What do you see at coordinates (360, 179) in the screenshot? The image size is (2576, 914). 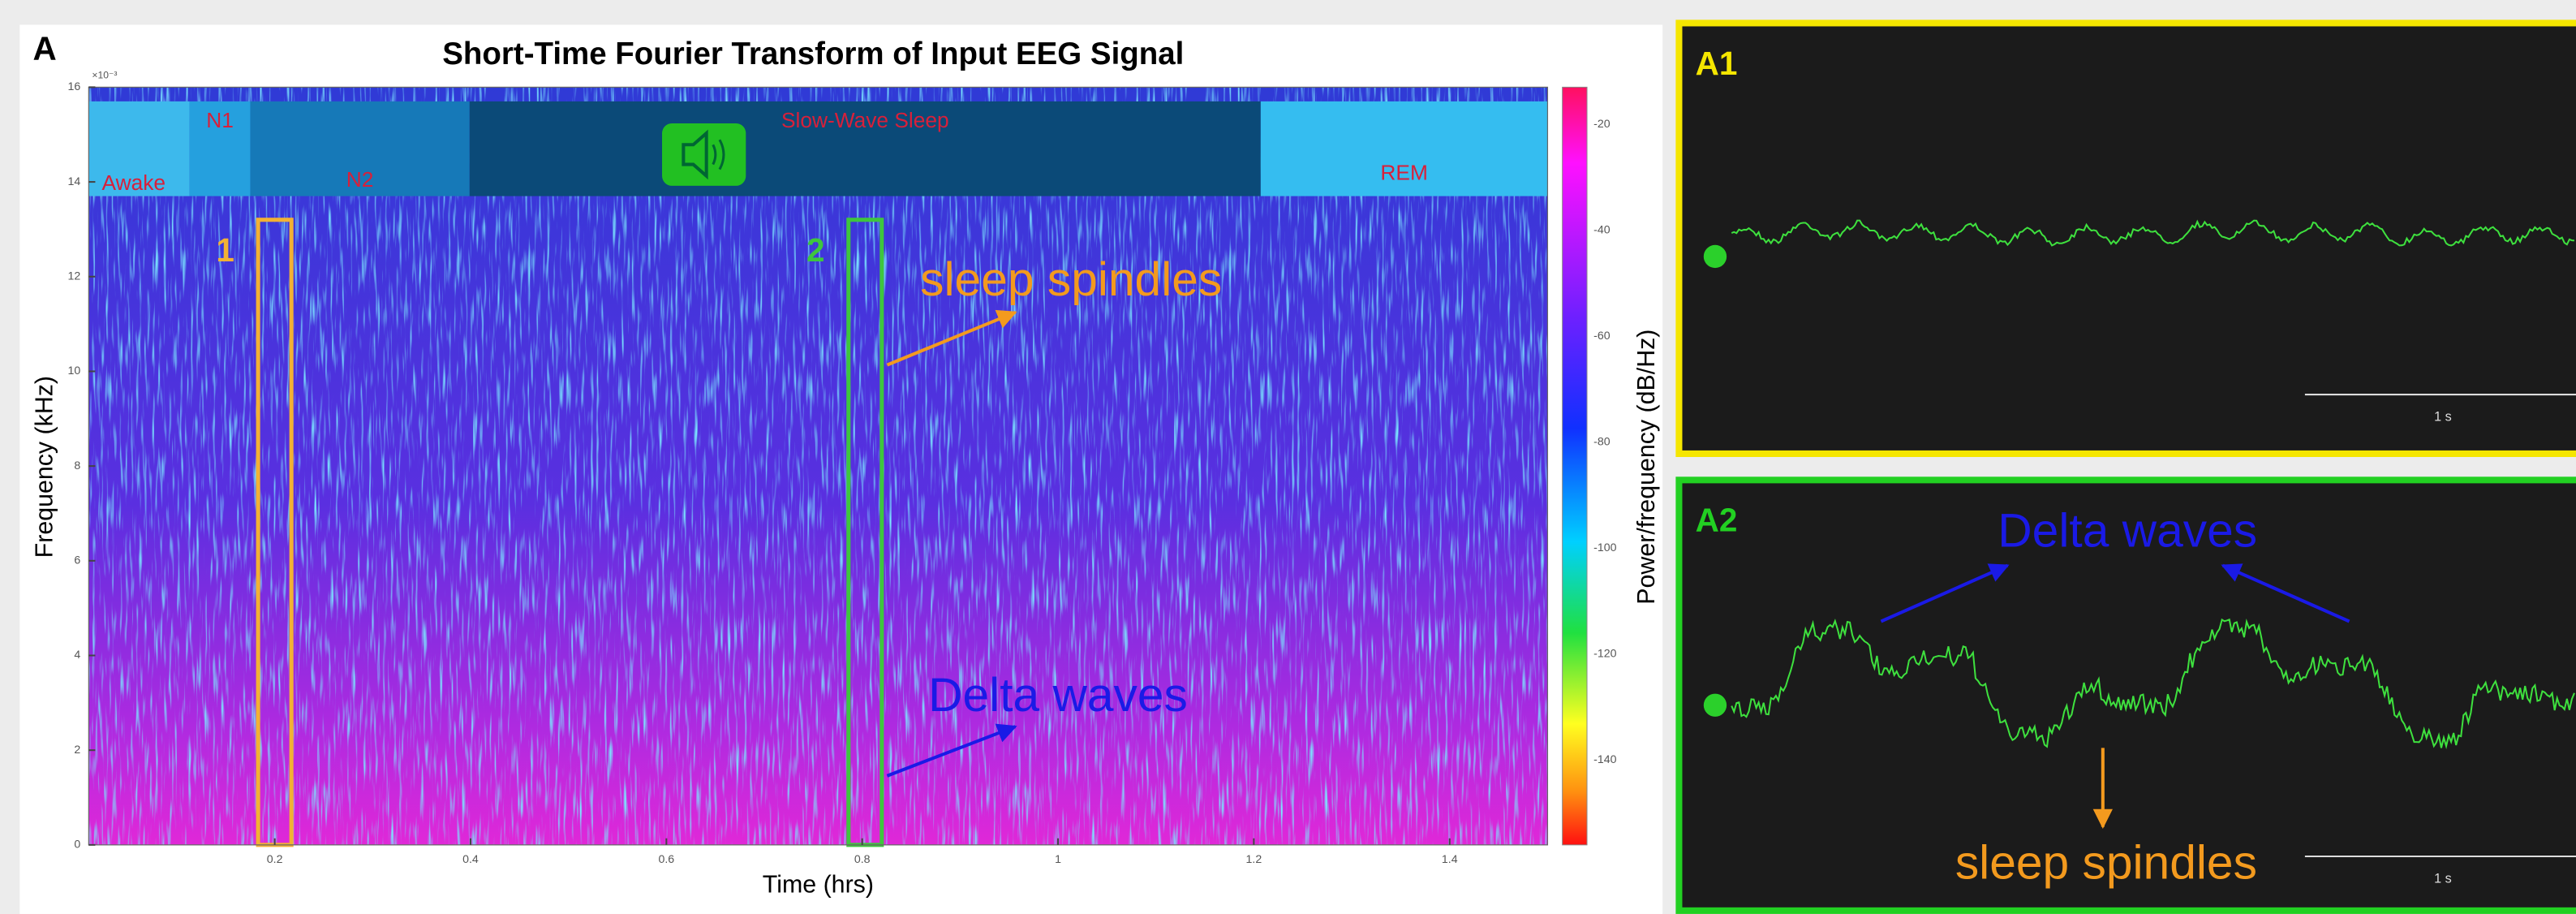 I see `stage-label: N2` at bounding box center [360, 179].